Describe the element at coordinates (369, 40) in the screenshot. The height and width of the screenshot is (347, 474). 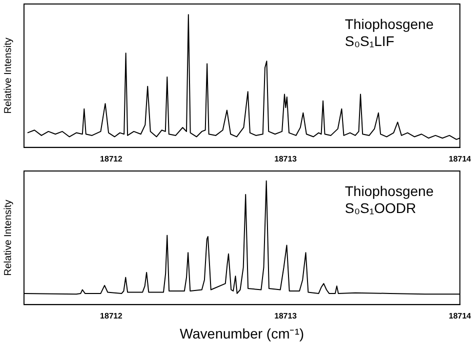
I see `annotation: S₀S₁LIF` at that location.